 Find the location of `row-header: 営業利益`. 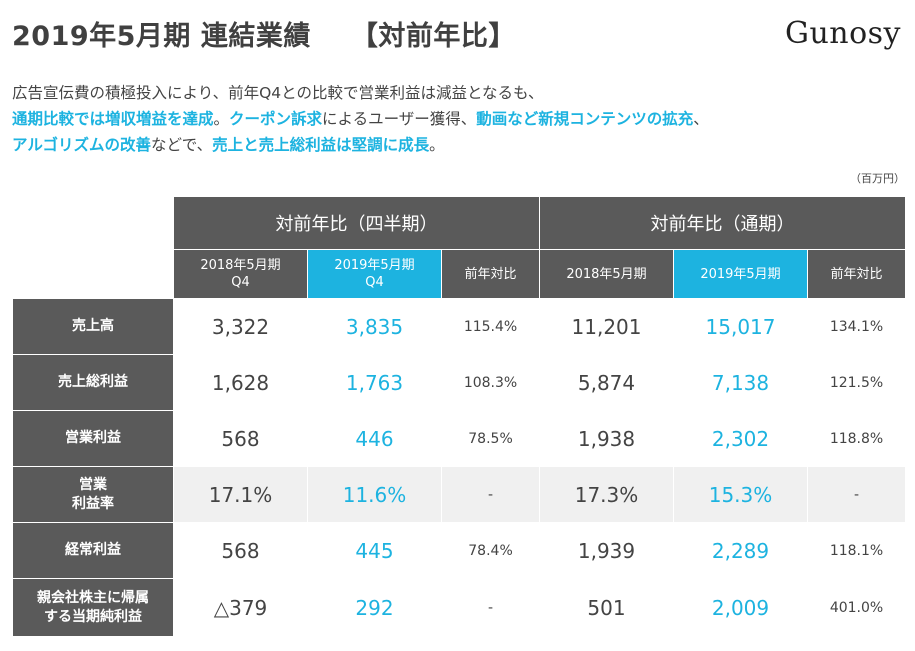

row-header: 営業利益 is located at coordinates (93, 438).